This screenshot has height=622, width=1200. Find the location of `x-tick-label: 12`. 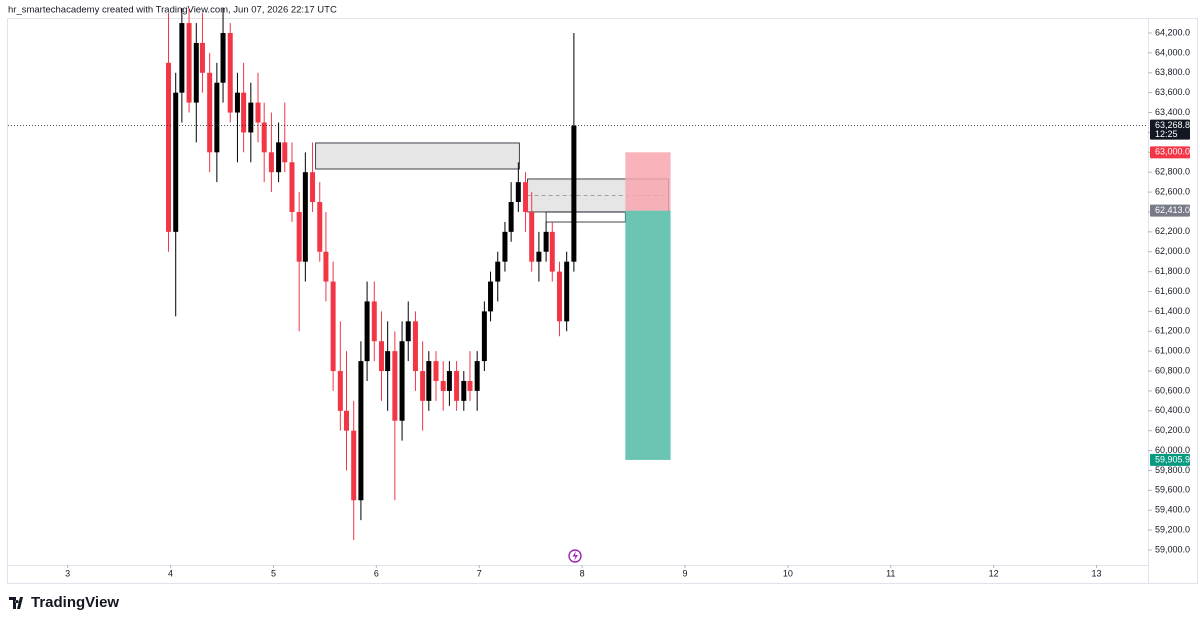

x-tick-label: 12 is located at coordinates (994, 573).